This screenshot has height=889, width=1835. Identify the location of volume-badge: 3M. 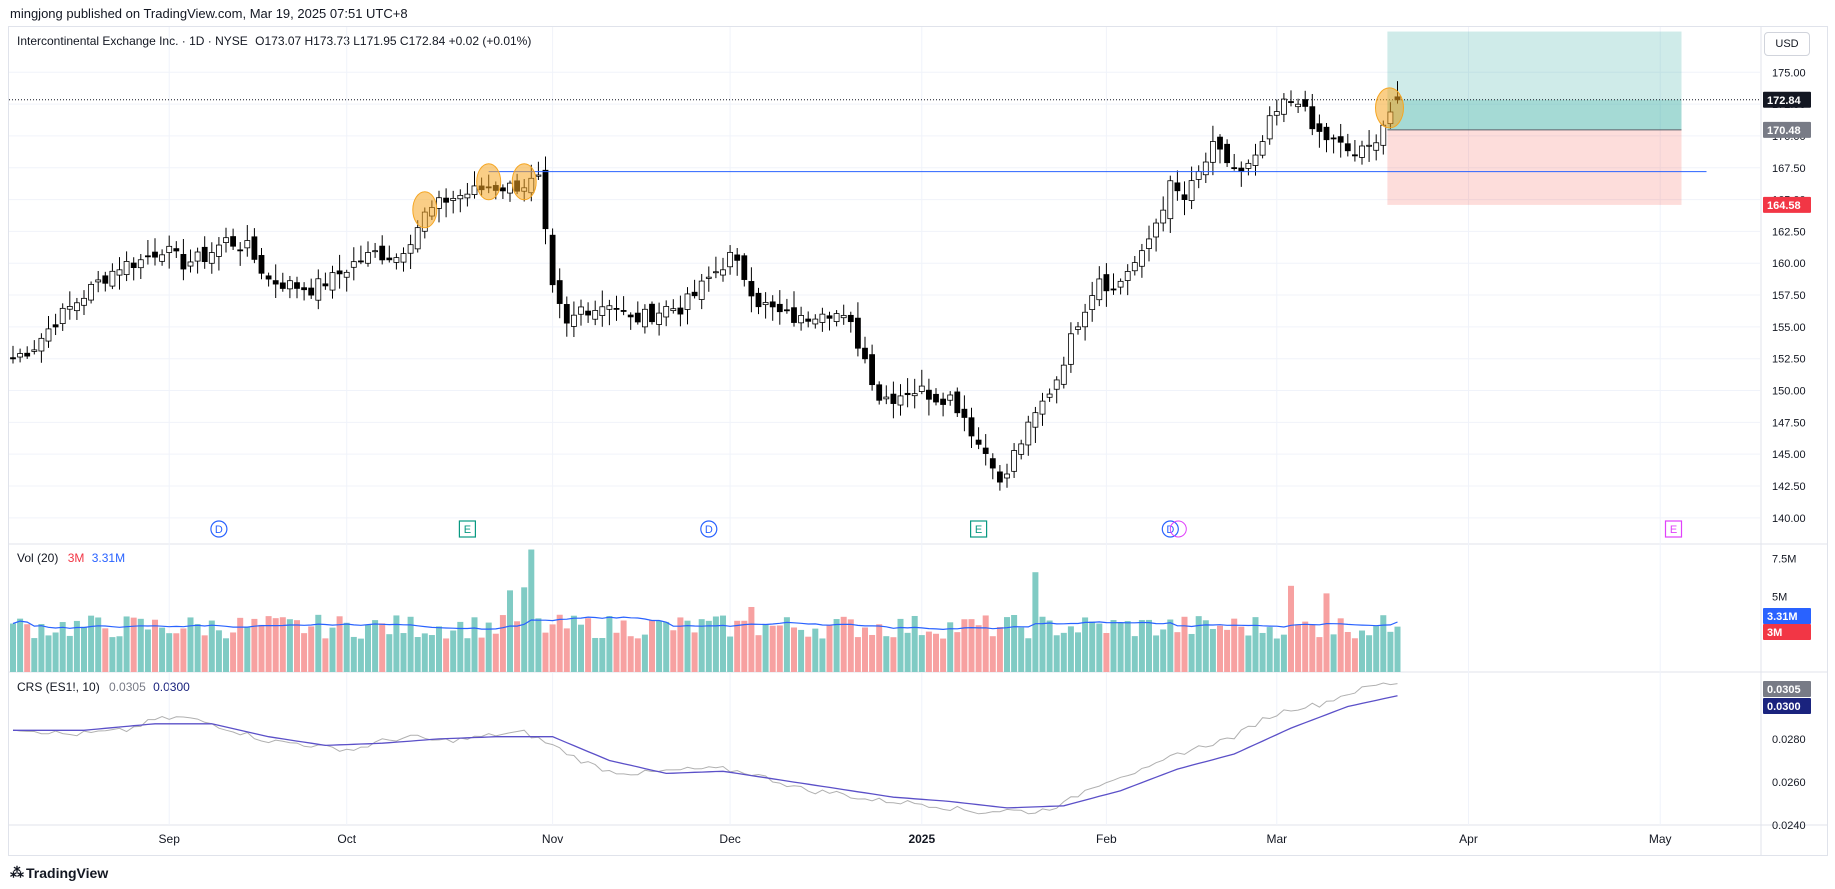
(1774, 633).